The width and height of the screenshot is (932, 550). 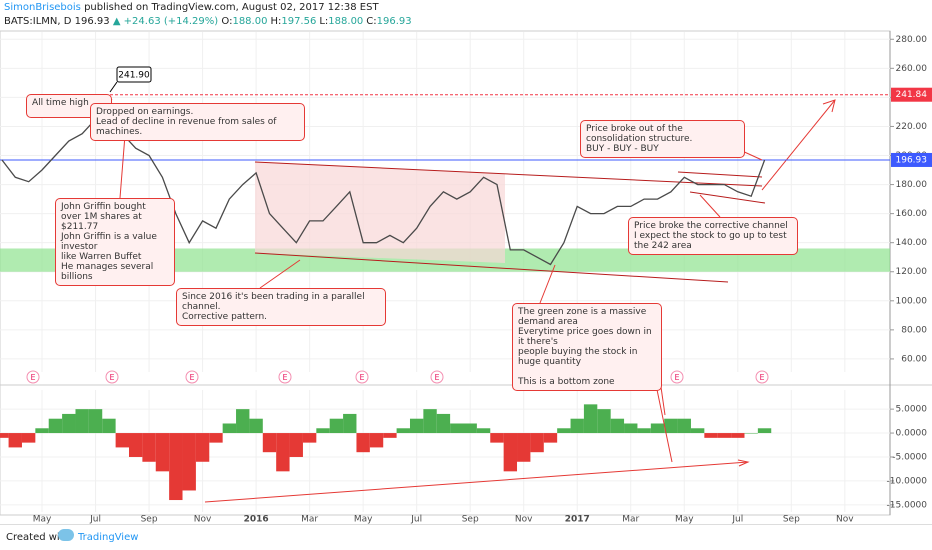 What do you see at coordinates (42, 7) in the screenshot?
I see `author: SimonBrisebois` at bounding box center [42, 7].